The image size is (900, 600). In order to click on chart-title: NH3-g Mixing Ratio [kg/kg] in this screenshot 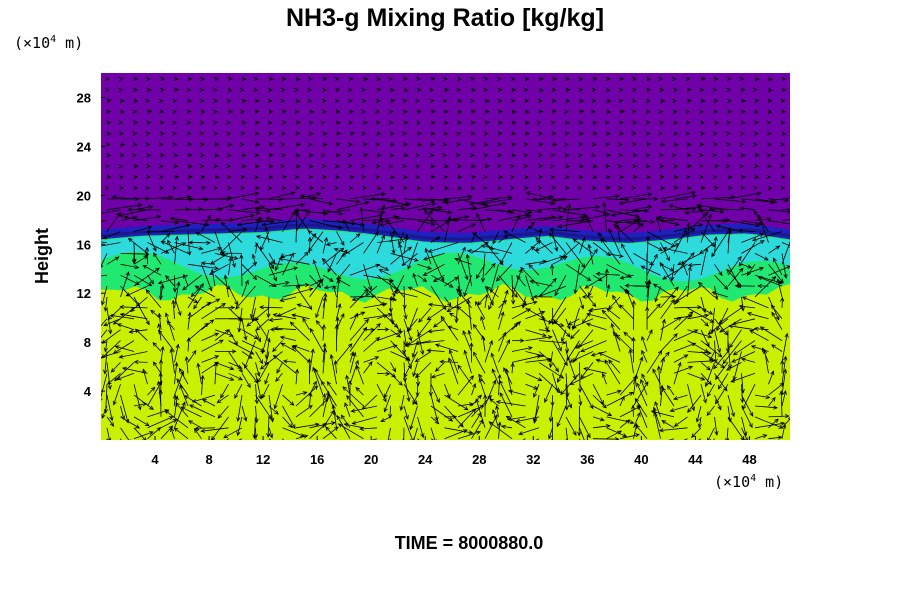, I will do `click(445, 18)`.